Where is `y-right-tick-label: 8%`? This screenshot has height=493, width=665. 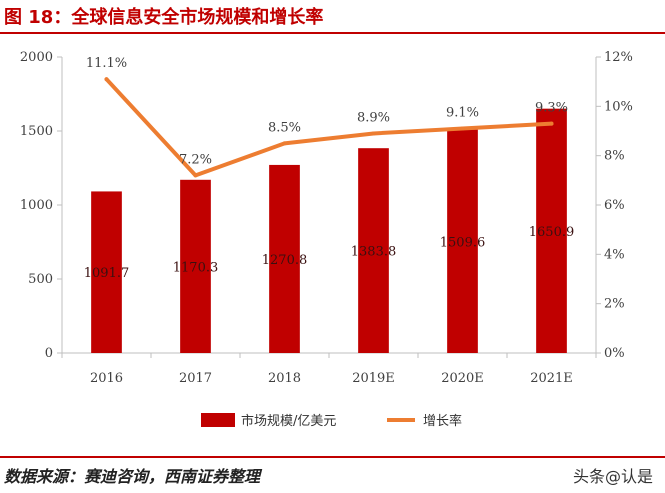 y-right-tick-label: 8% is located at coordinates (614, 156).